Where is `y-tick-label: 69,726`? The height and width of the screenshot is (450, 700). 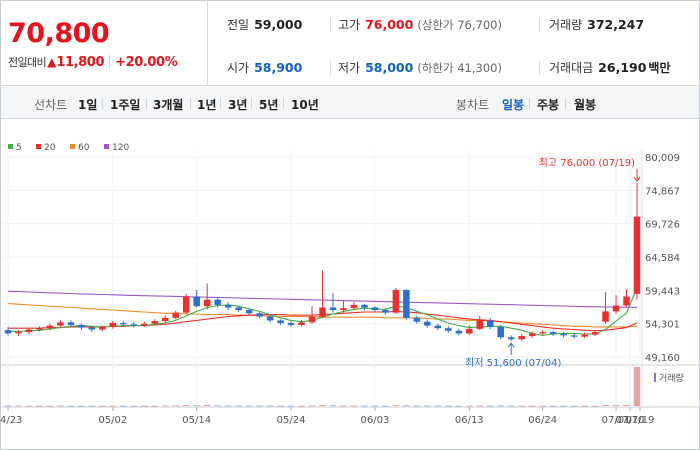
y-tick-label: 69,726 is located at coordinates (662, 225).